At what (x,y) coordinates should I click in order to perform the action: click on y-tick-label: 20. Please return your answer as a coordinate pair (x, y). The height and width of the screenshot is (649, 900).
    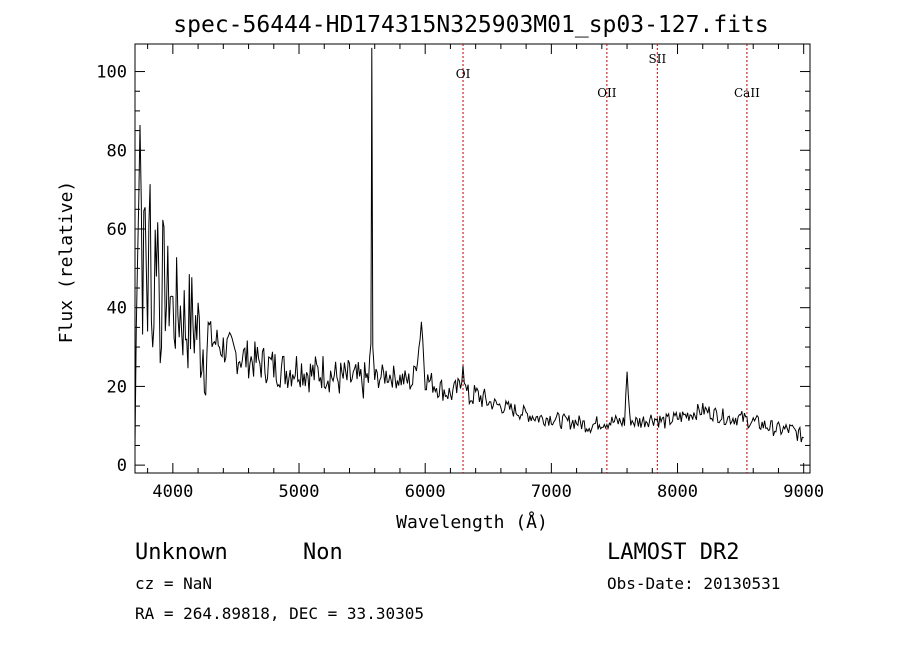
    Looking at the image, I should click on (117, 387).